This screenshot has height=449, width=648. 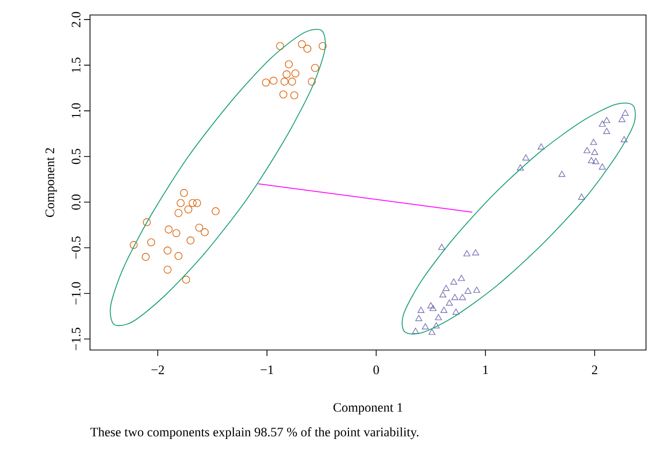 I want to click on x-axis-title: Component 1, so click(x=367, y=408).